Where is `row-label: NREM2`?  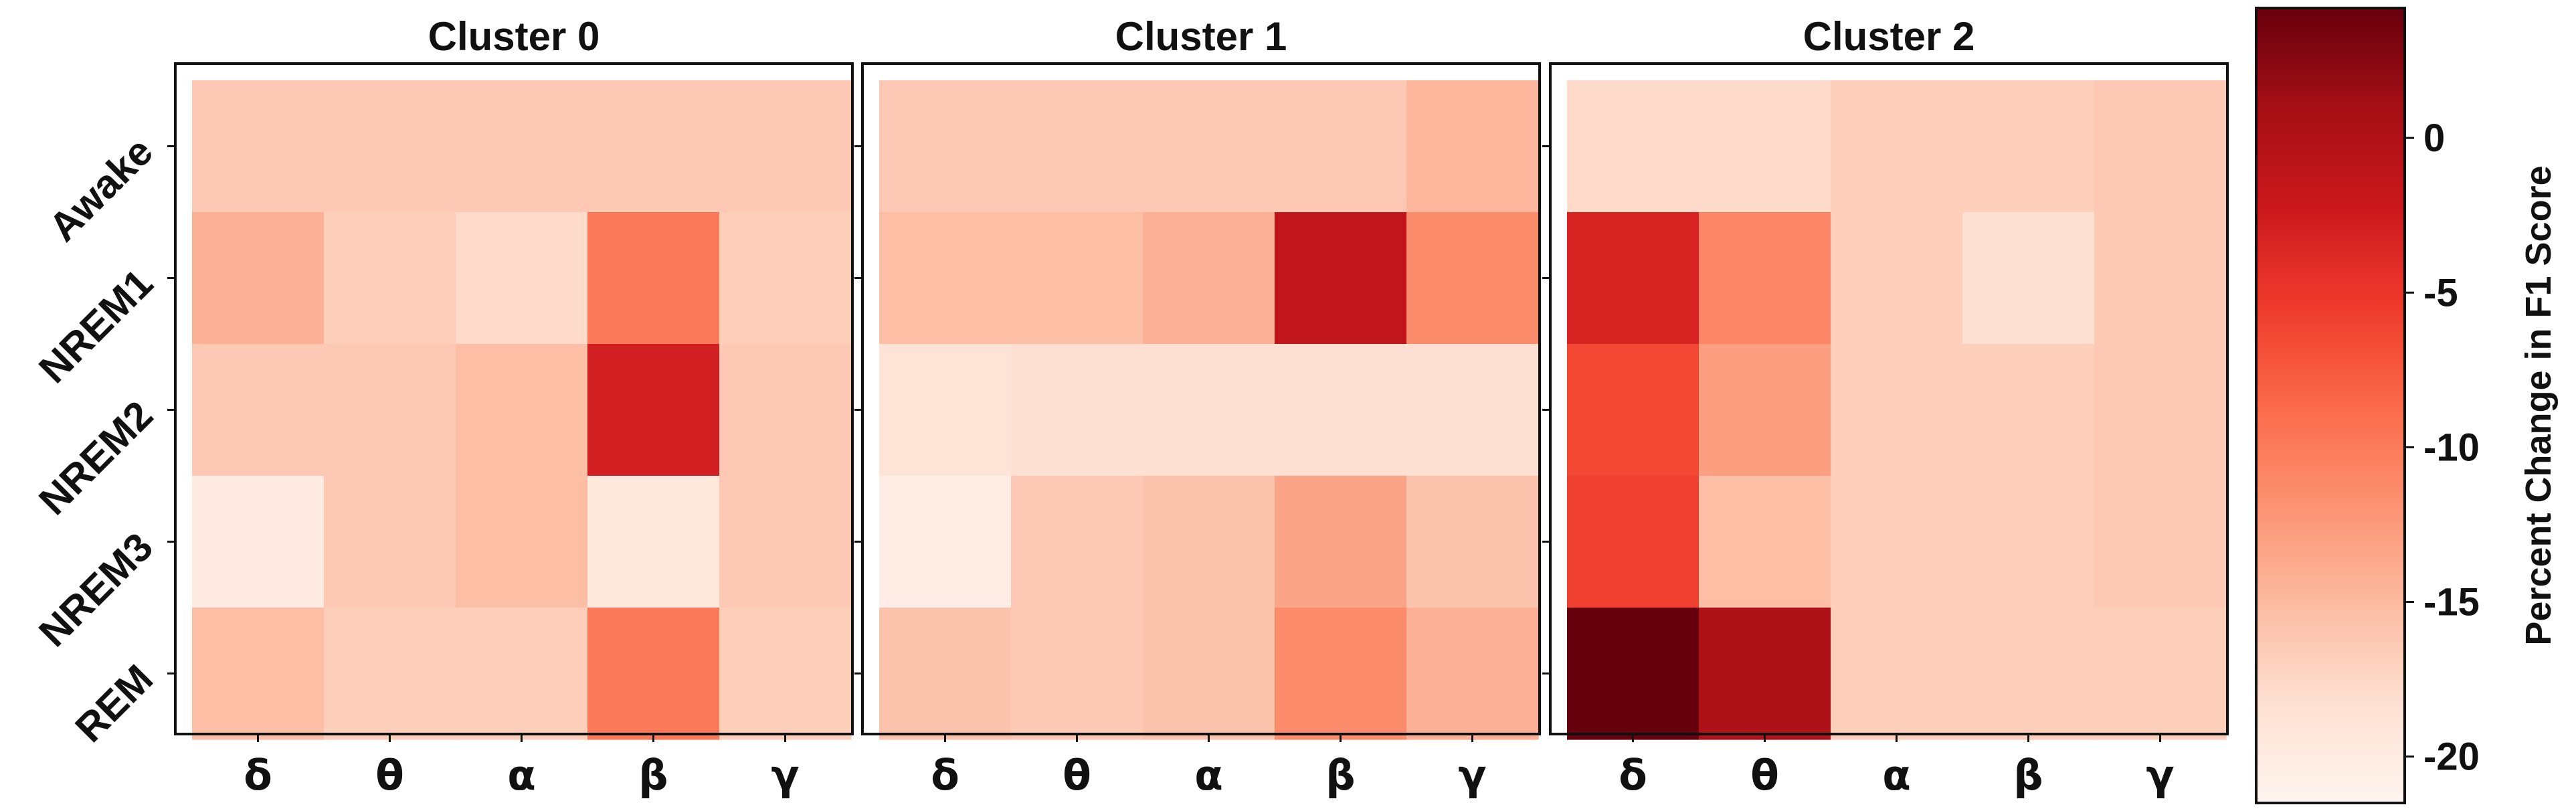 row-label: NREM2 is located at coordinates (95, 457).